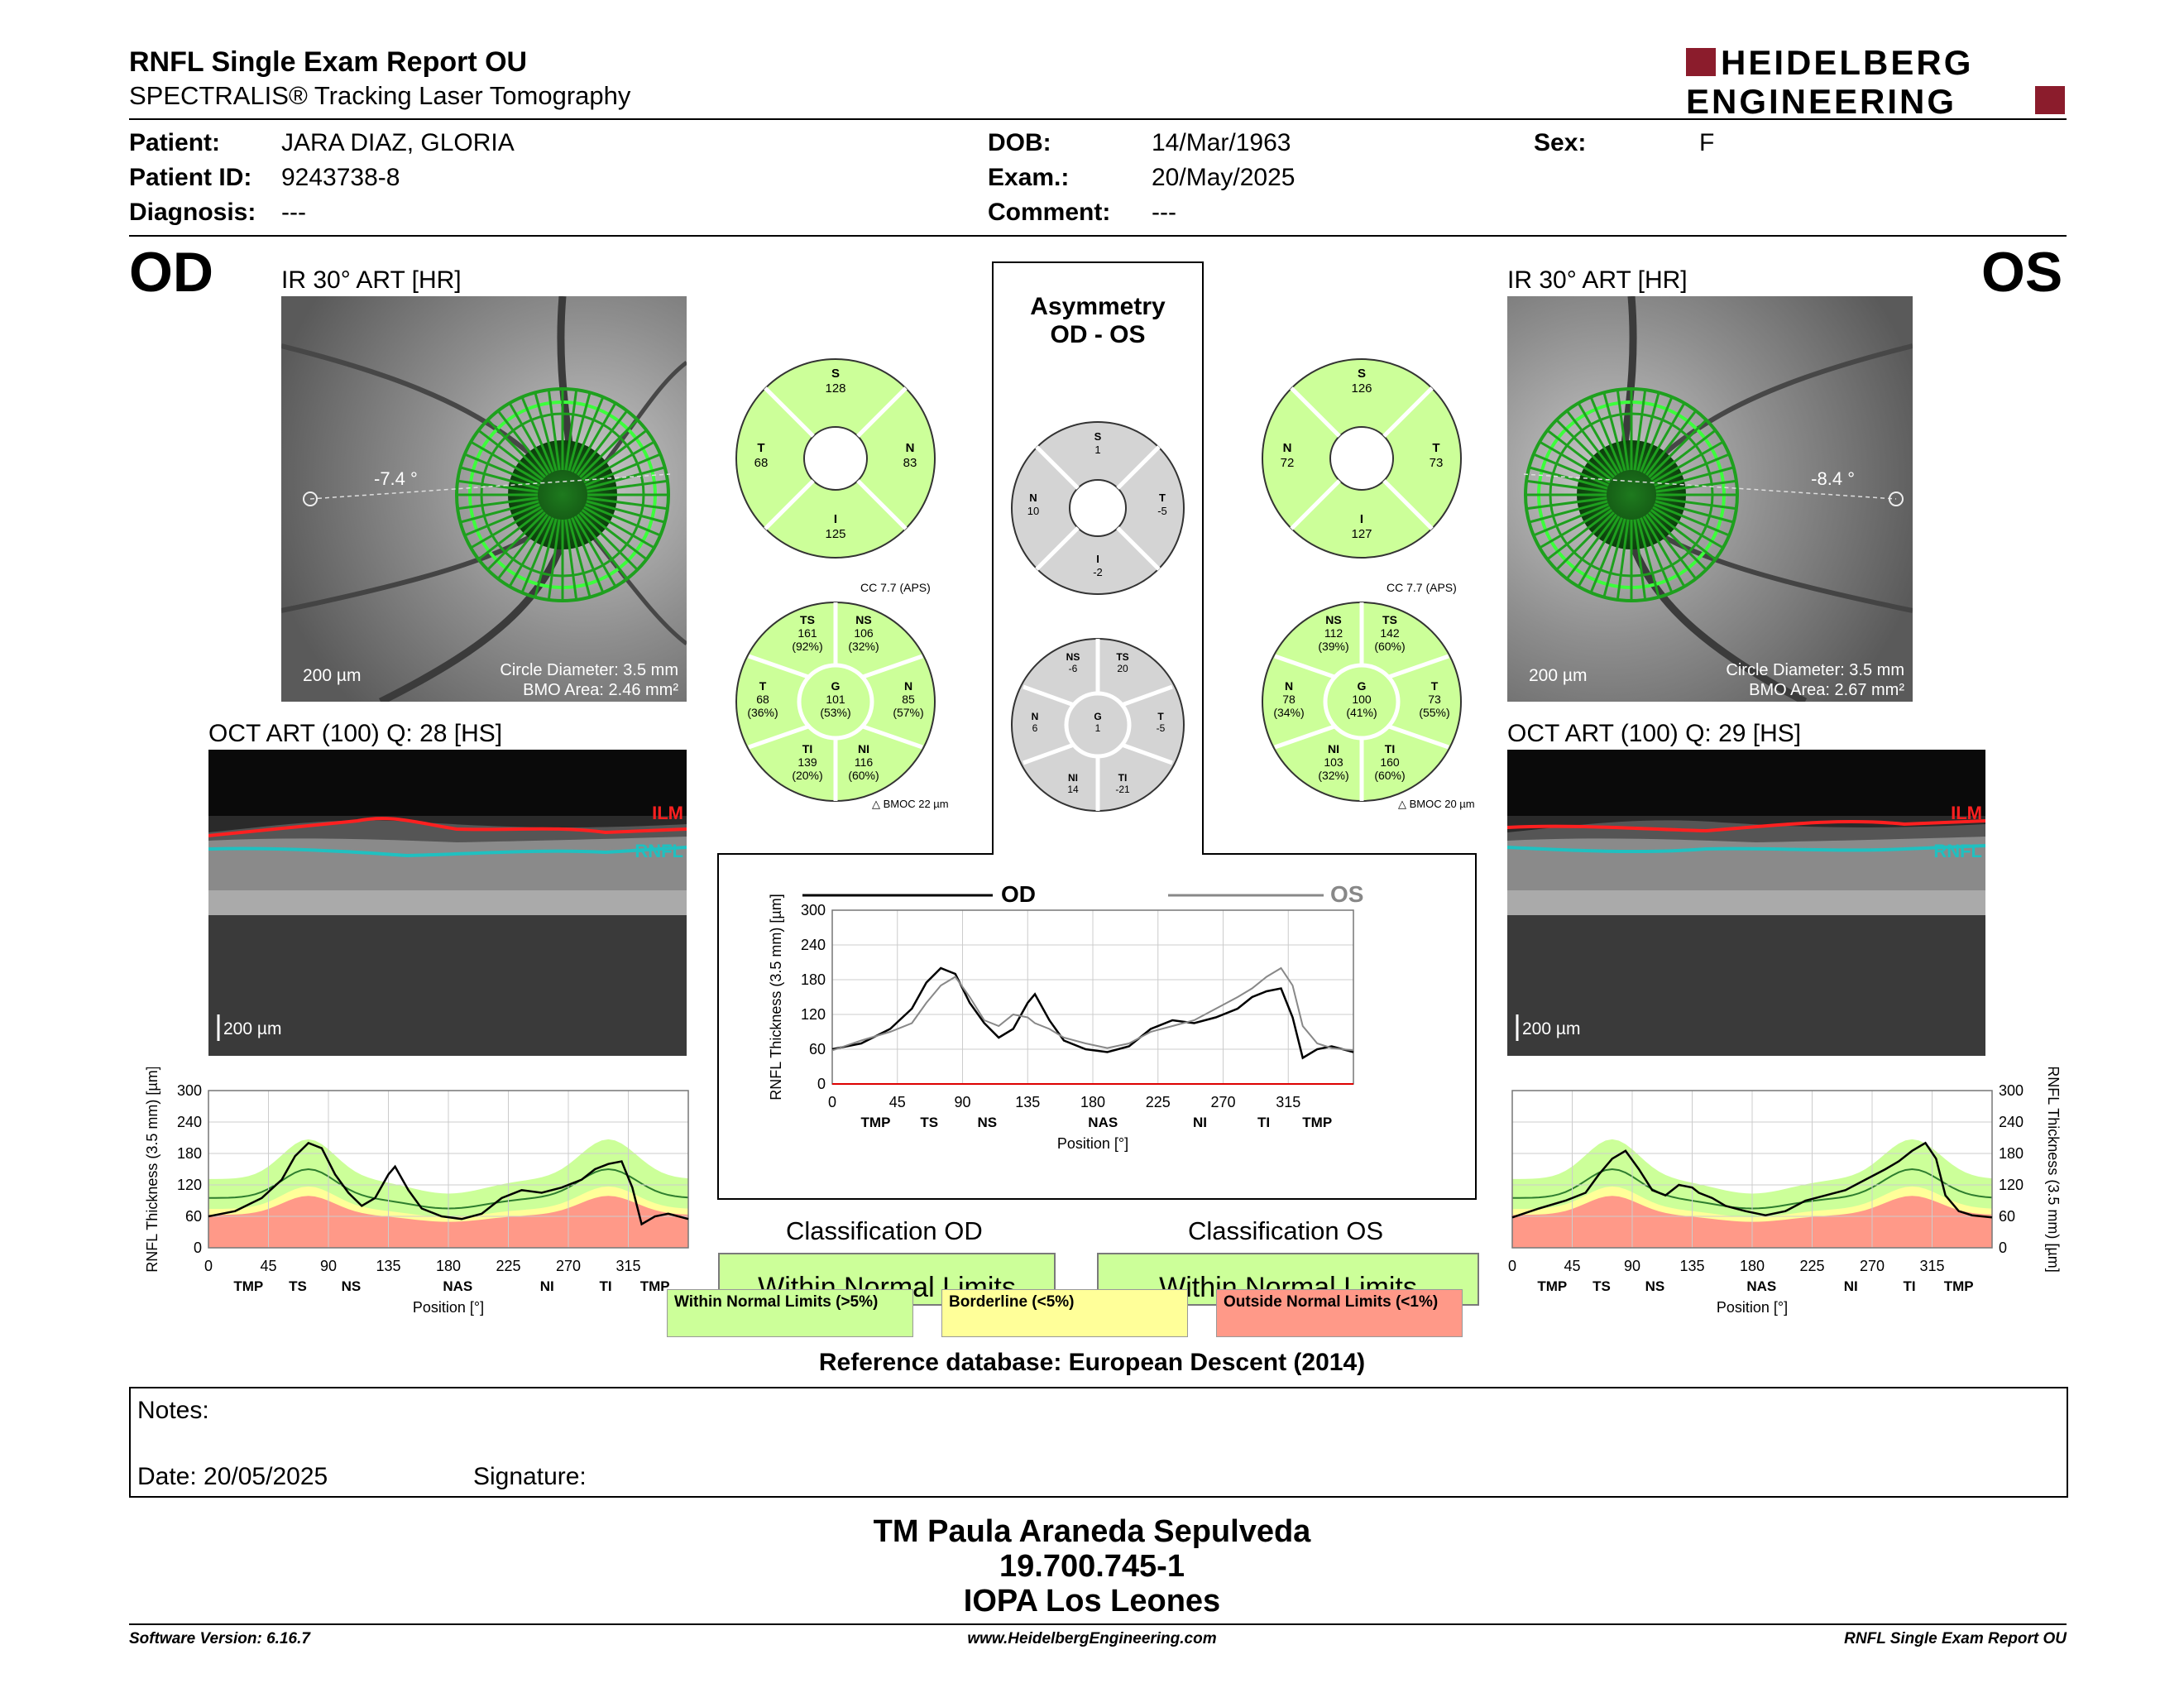  Describe the element at coordinates (1092, 1638) in the screenshot. I see `footer-url: www.HeidelbergEngineering.com` at that location.